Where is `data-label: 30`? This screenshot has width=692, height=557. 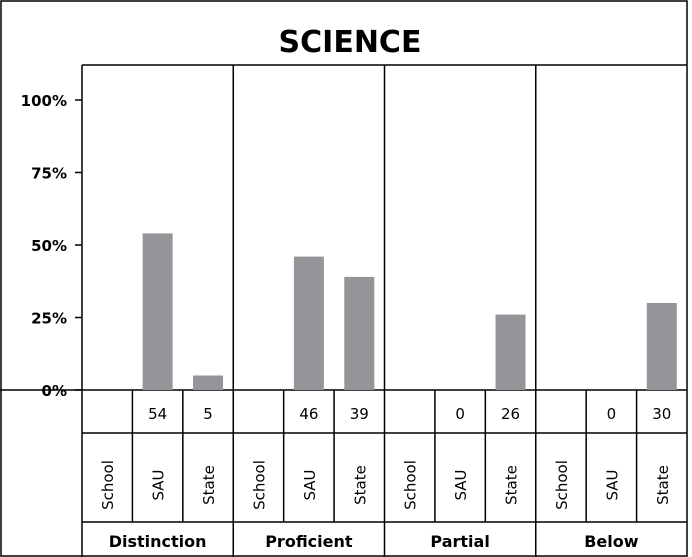
data-label: 30 is located at coordinates (661, 414).